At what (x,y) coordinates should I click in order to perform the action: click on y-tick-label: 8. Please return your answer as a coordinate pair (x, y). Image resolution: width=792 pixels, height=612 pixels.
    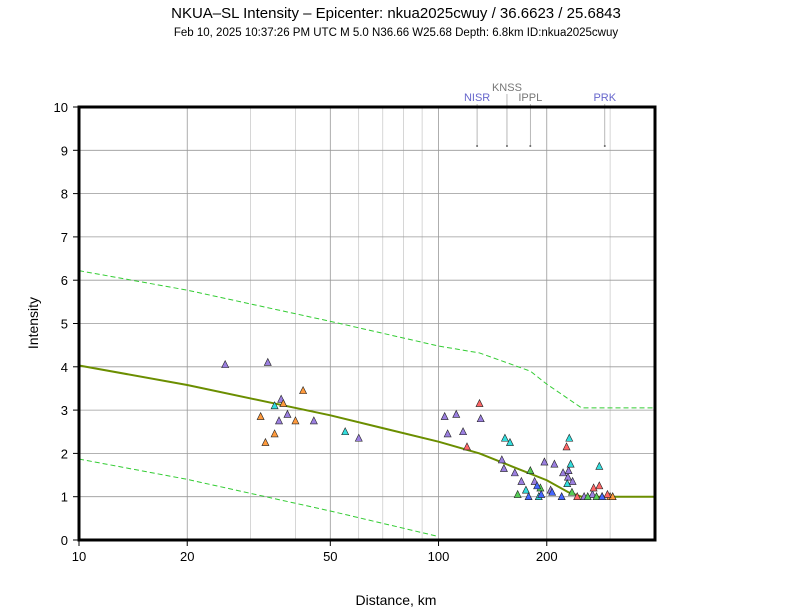
    Looking at the image, I should click on (64, 194).